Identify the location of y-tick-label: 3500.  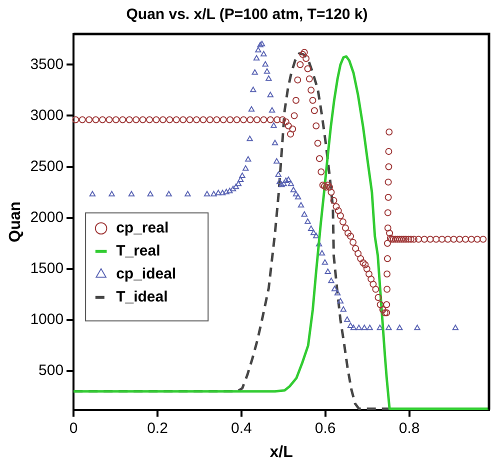
(47, 64).